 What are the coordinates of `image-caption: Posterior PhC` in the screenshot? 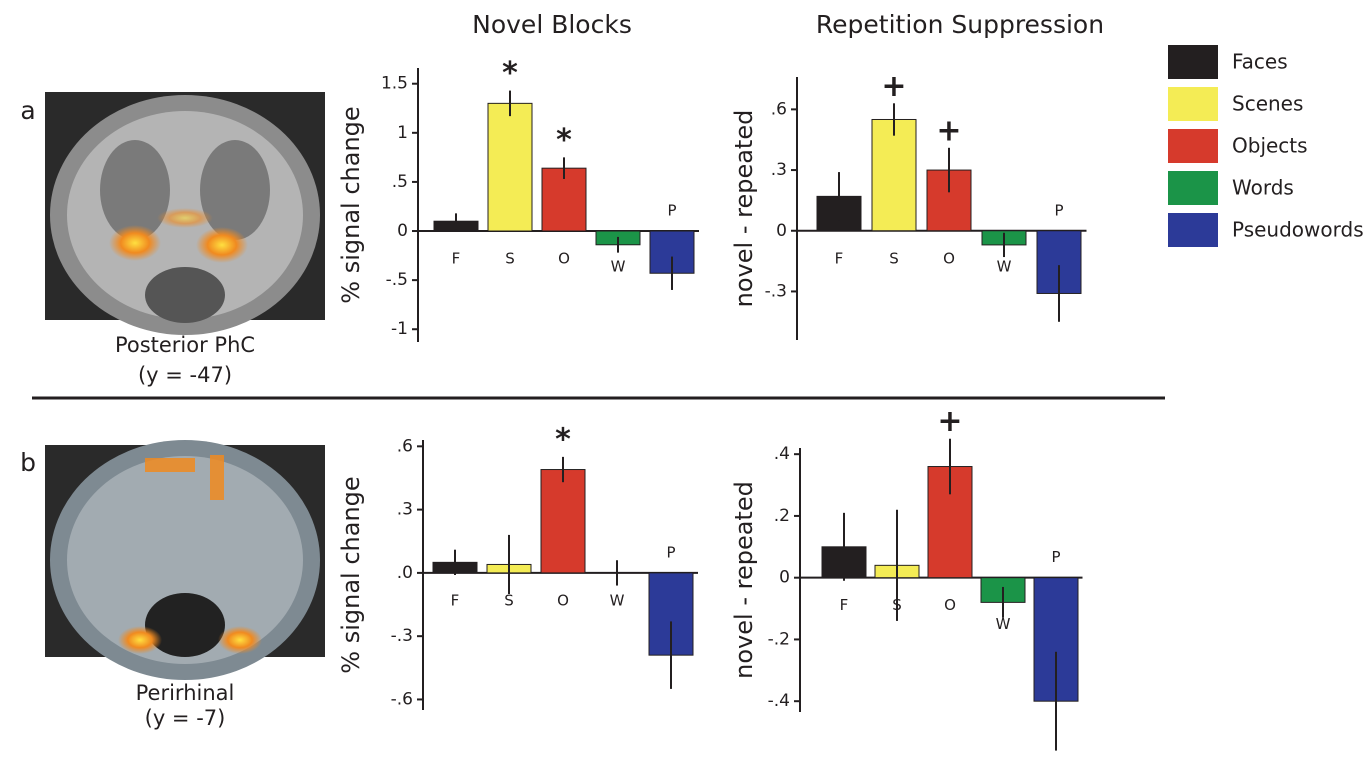 It's located at (185, 345).